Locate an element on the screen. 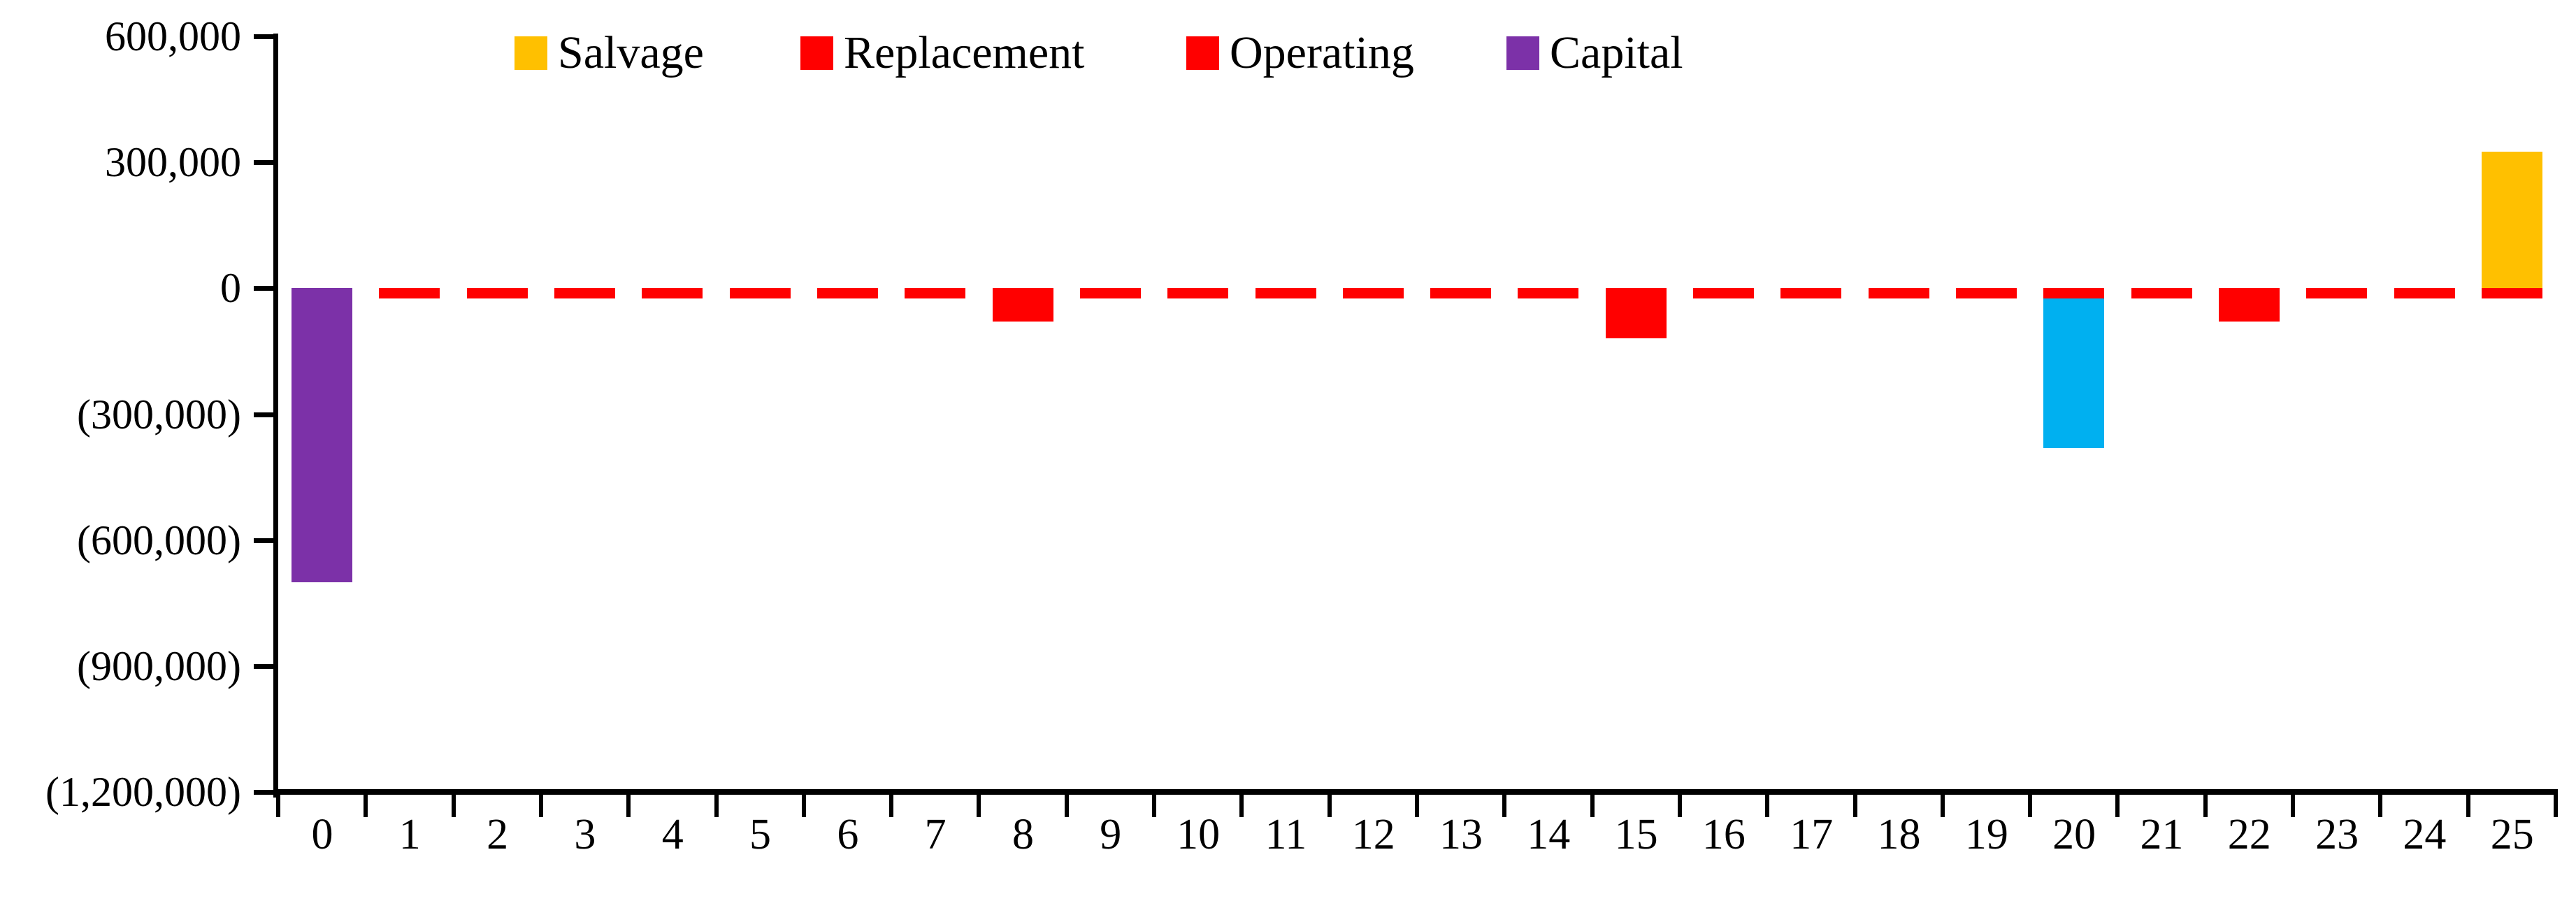 The height and width of the screenshot is (901, 2576). x-axis-tick-label: 13 is located at coordinates (1461, 834).